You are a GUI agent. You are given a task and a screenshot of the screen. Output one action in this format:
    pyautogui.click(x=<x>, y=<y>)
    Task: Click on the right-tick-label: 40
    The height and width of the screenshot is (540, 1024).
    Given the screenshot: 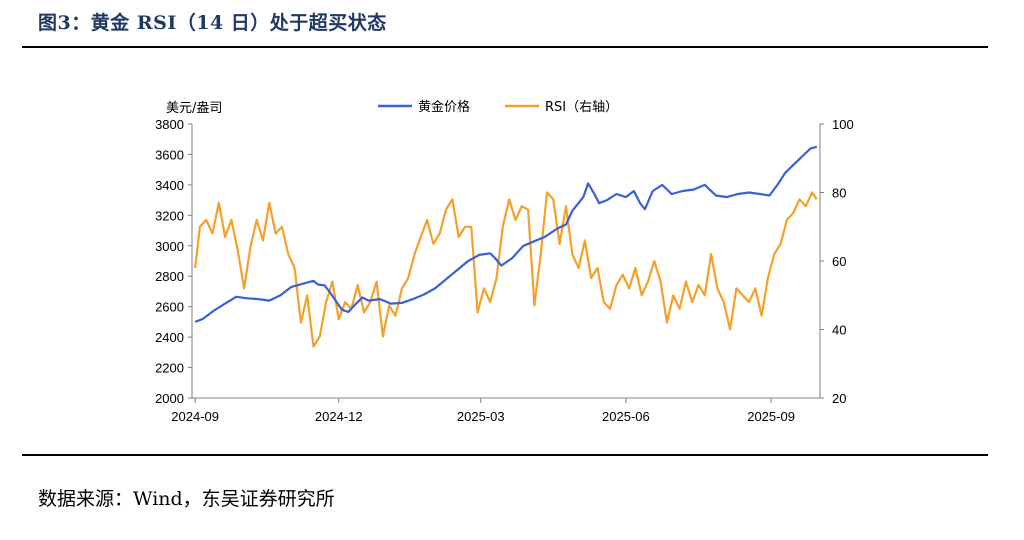 What is the action you would take?
    pyautogui.click(x=839, y=330)
    